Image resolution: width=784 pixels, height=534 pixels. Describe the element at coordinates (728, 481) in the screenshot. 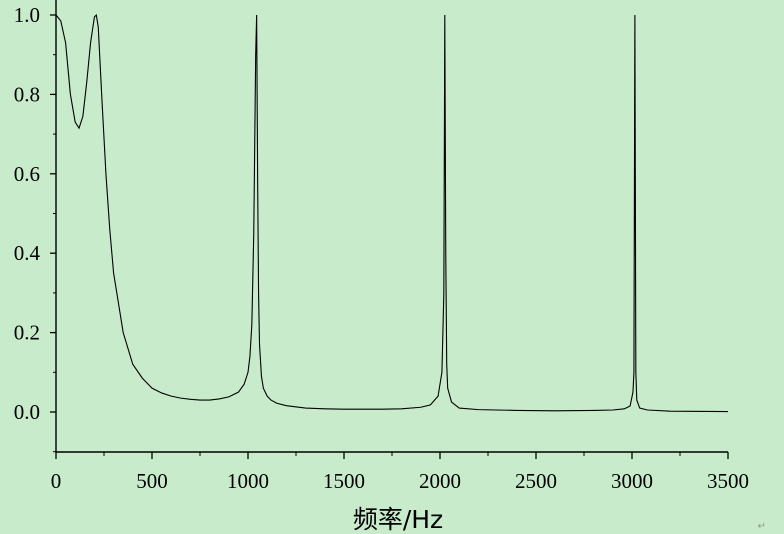

I see `x-tick-label: 3500` at that location.